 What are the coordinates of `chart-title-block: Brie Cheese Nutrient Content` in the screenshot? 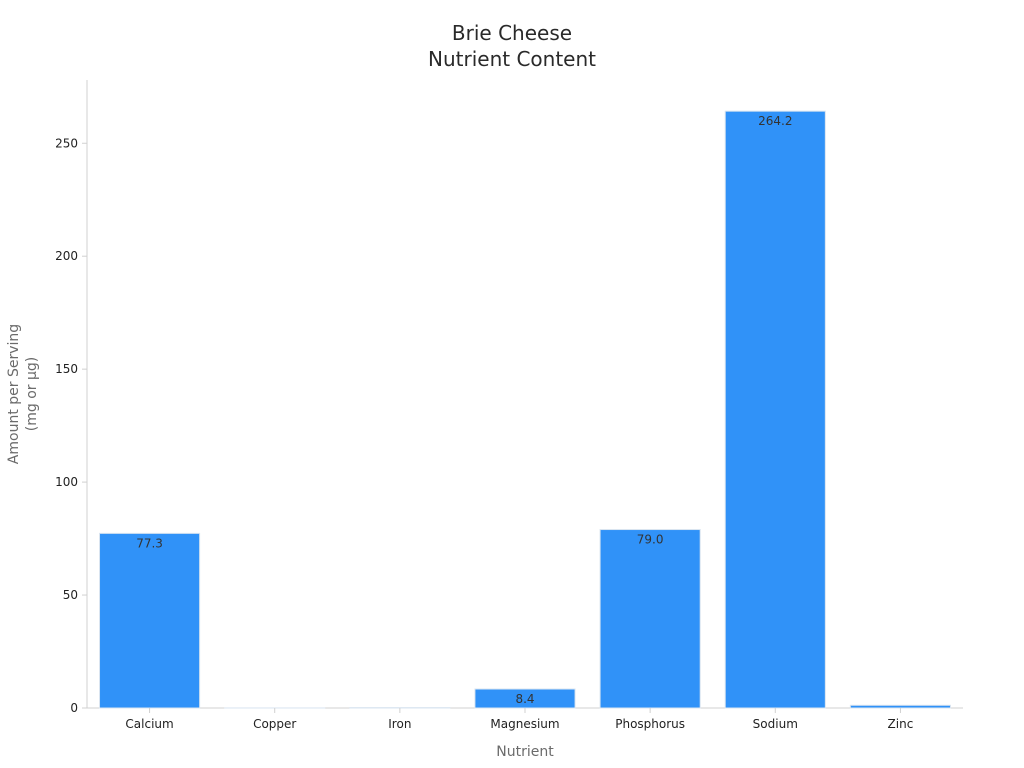 It's located at (512, 46).